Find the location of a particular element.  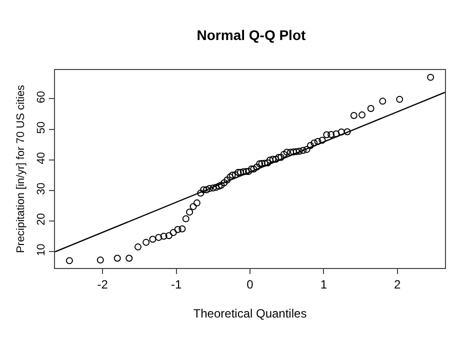

y-tick-label: 20 is located at coordinates (42, 219).